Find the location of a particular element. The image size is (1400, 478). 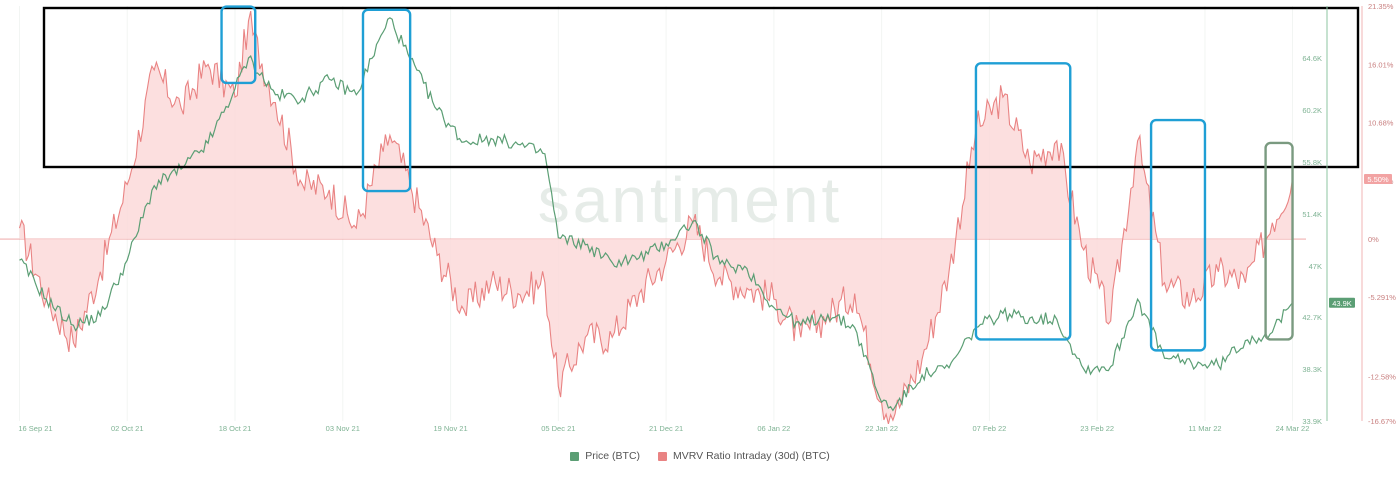

legend-swatch-mvrv is located at coordinates (662, 456).